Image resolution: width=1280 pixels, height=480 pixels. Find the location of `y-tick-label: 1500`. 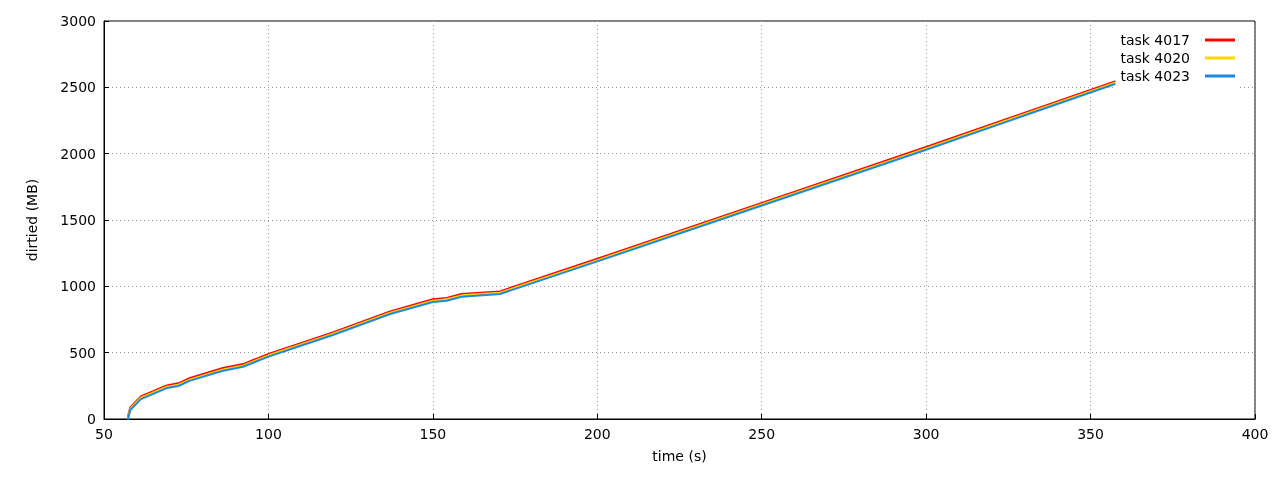

y-tick-label: 1500 is located at coordinates (78, 220).